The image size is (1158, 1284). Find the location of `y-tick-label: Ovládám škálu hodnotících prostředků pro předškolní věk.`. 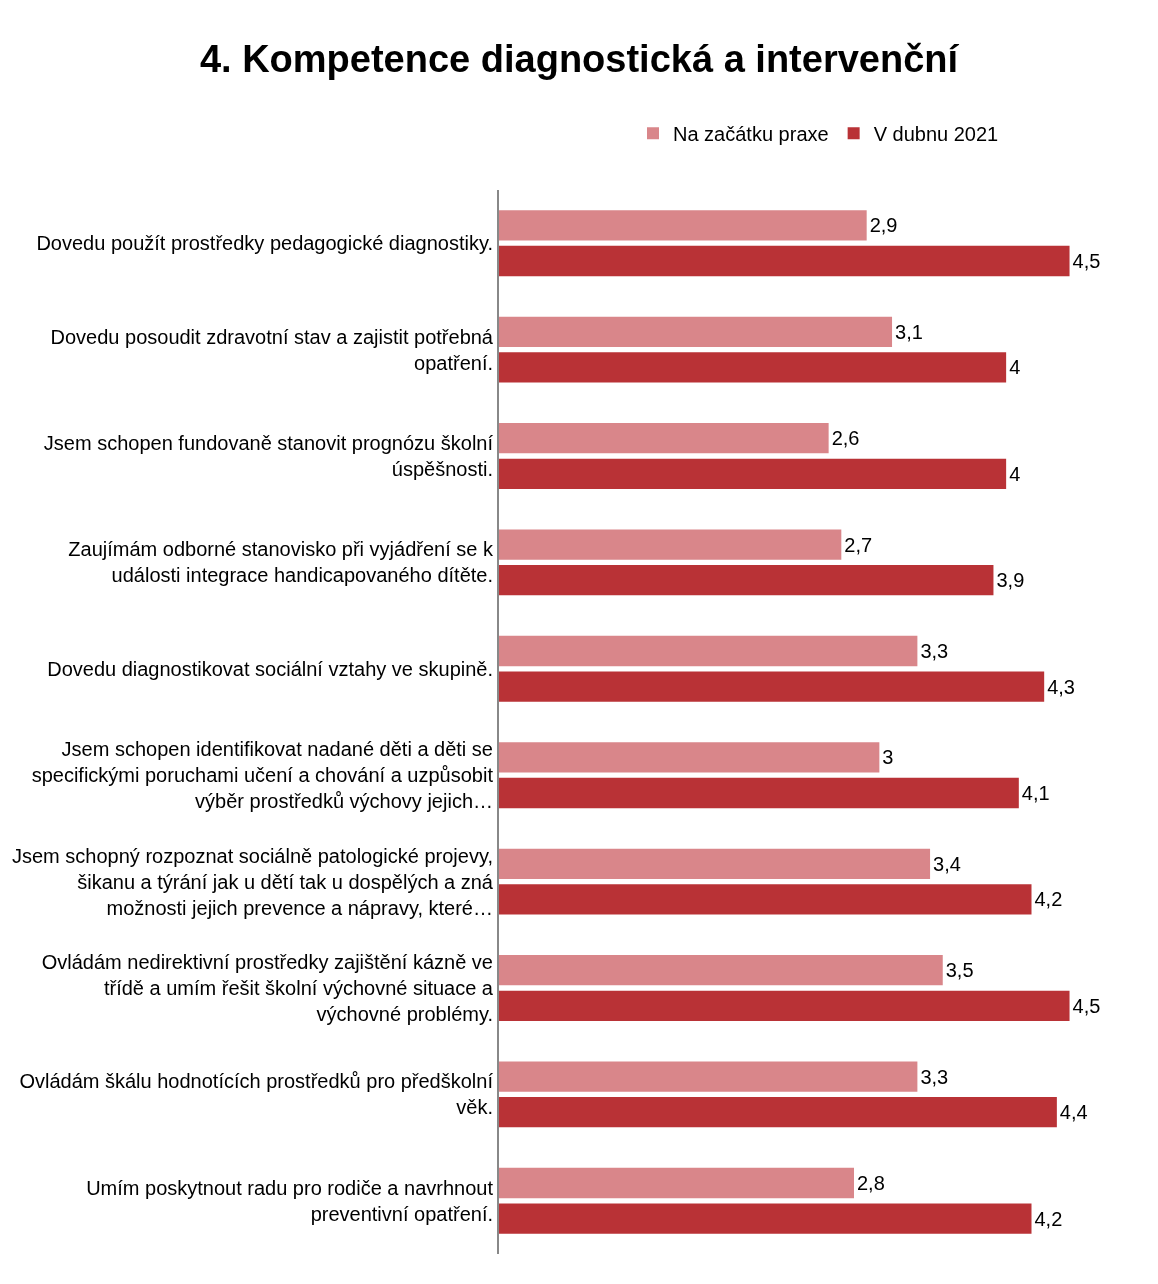

y-tick-label: Ovládám škálu hodnotících prostředků pro předškolní věk. is located at coordinates (256, 1094).